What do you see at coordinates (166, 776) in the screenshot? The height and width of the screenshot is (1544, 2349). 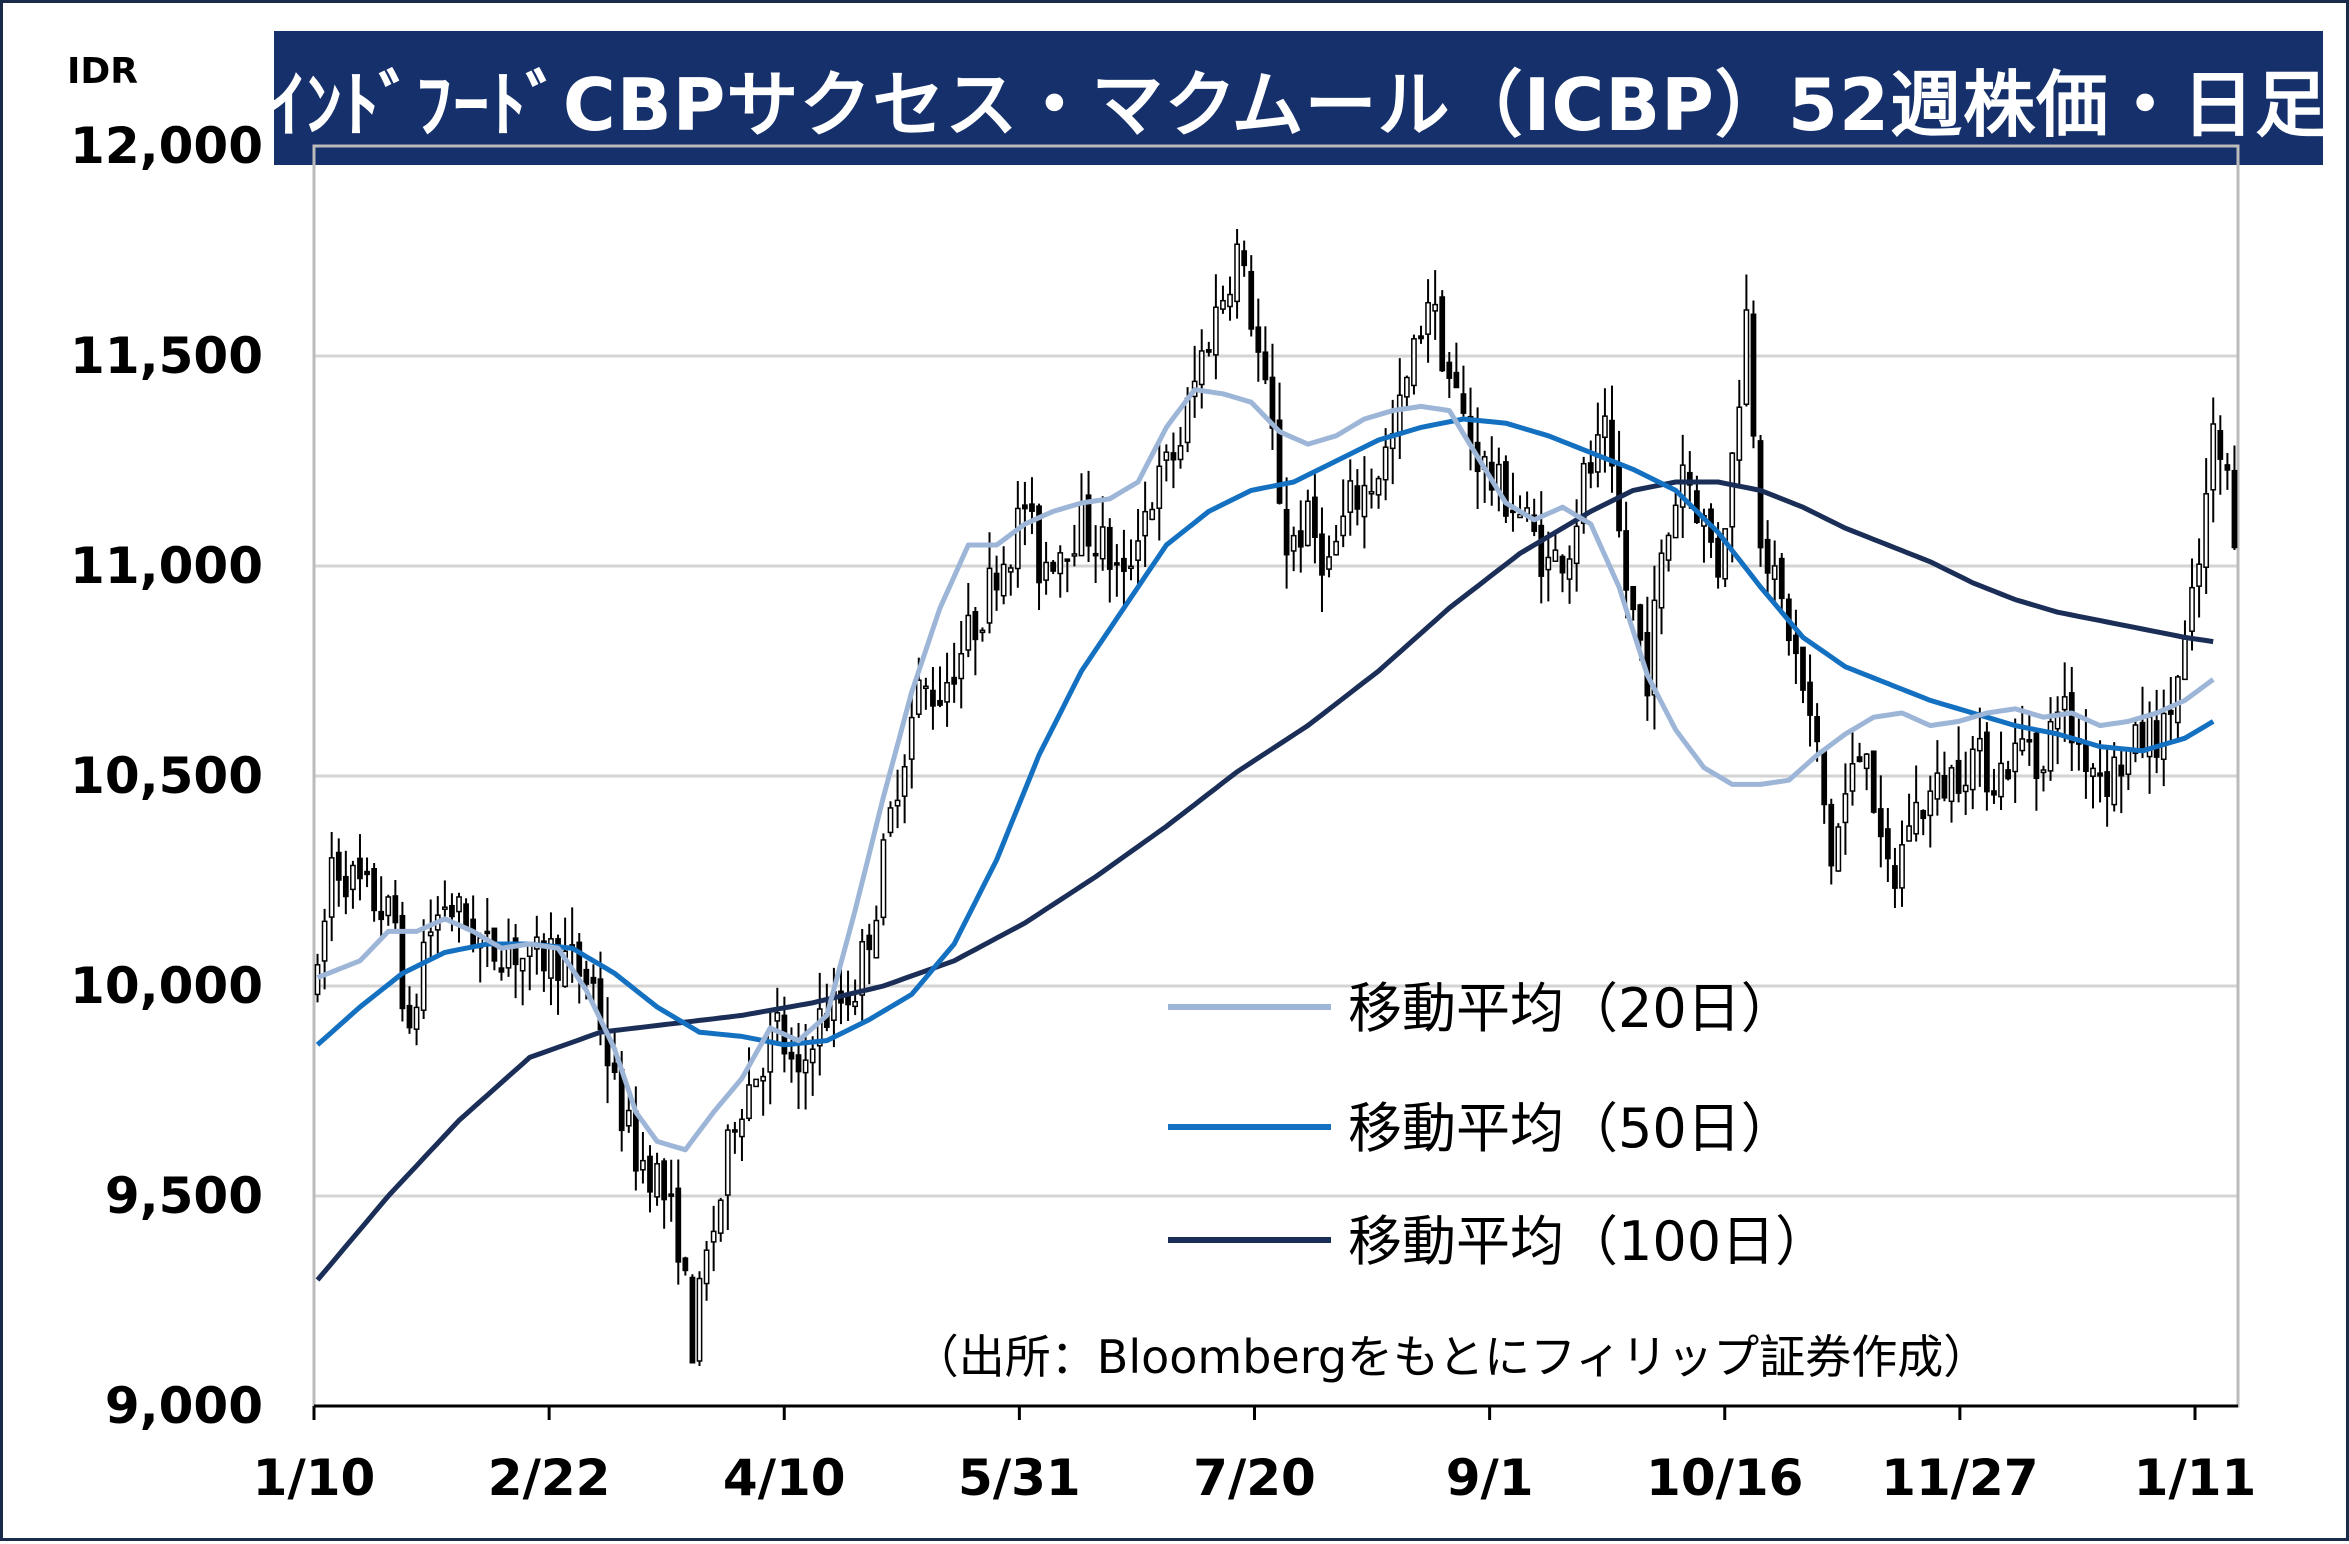 I see `y-tick-label: 10,500` at bounding box center [166, 776].